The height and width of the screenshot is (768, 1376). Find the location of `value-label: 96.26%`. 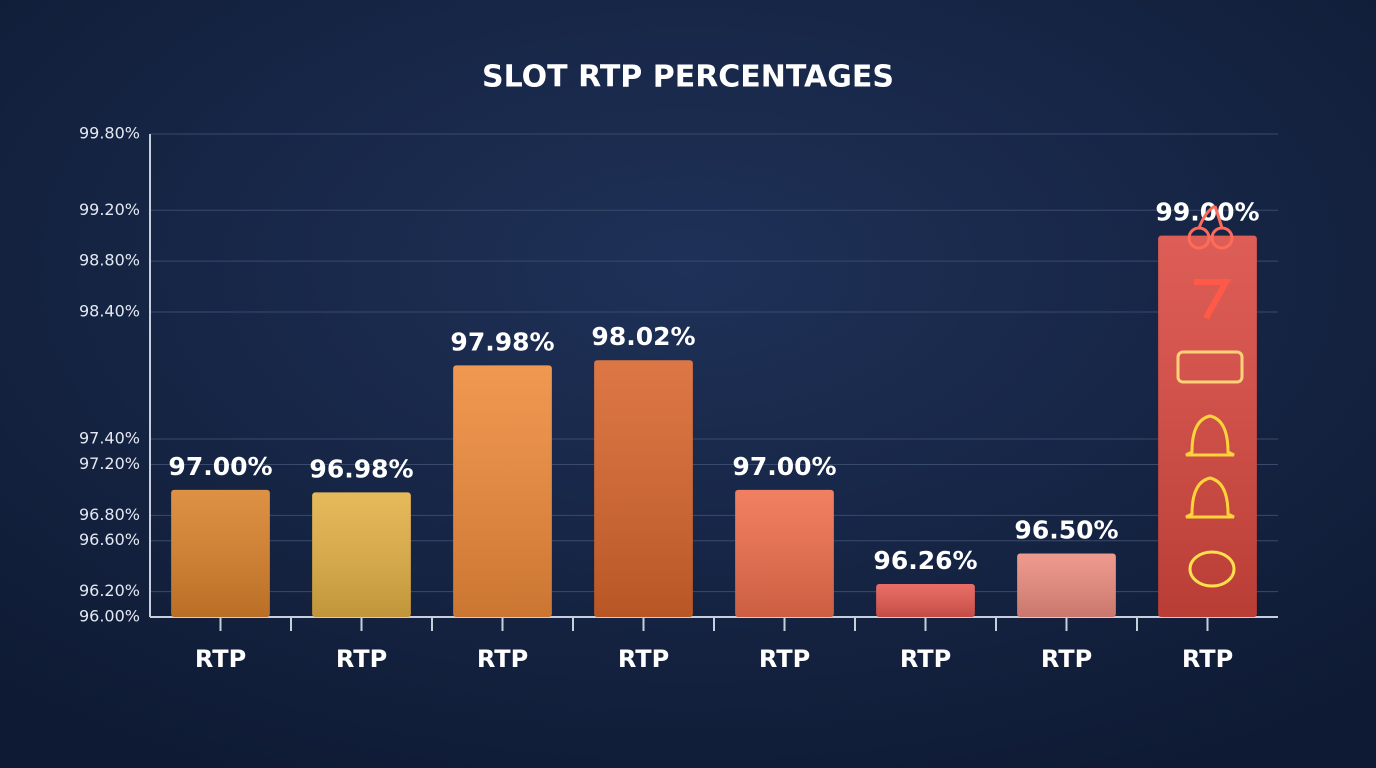

value-label: 96.26% is located at coordinates (925, 560).